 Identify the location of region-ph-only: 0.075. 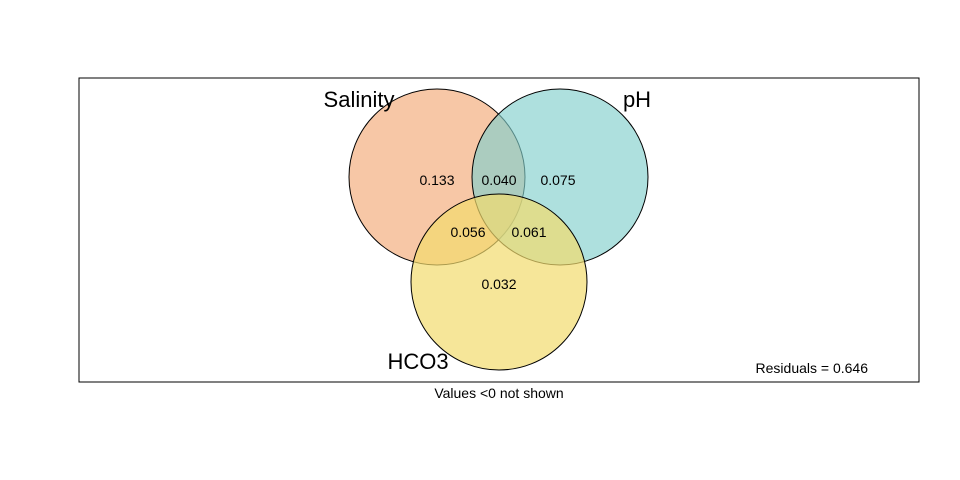
(557, 180).